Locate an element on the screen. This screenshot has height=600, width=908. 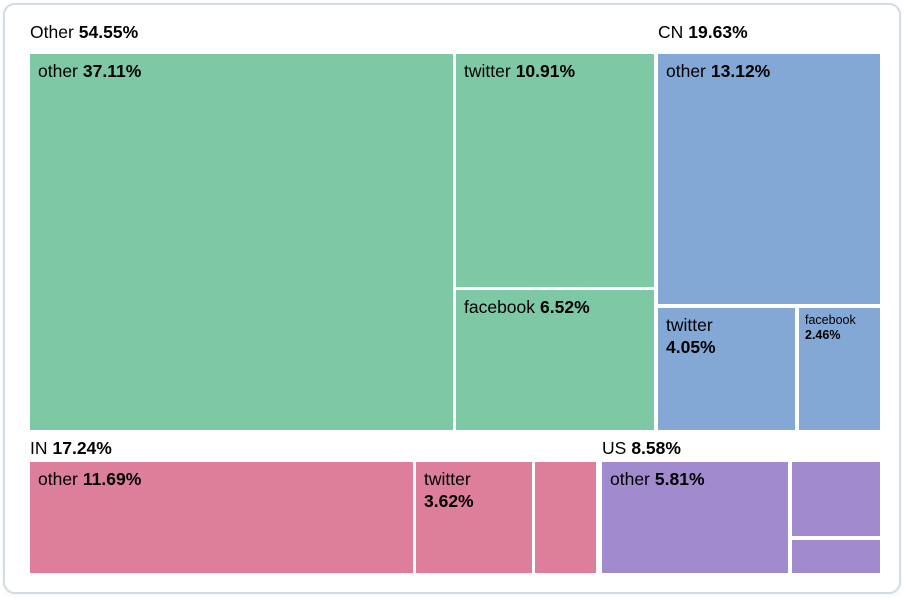
cell-value: 10.91% is located at coordinates (545, 71).